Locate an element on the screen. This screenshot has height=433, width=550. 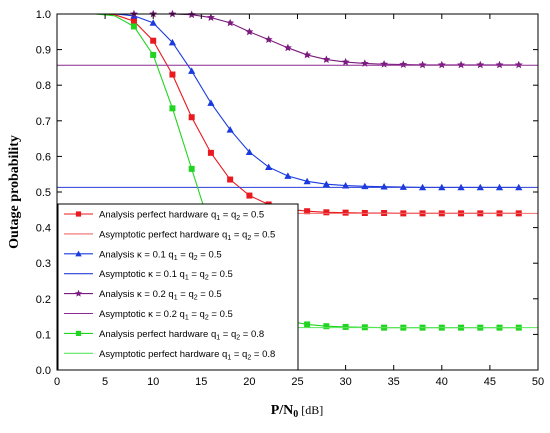
x-tick-label: 0 is located at coordinates (57, 382).